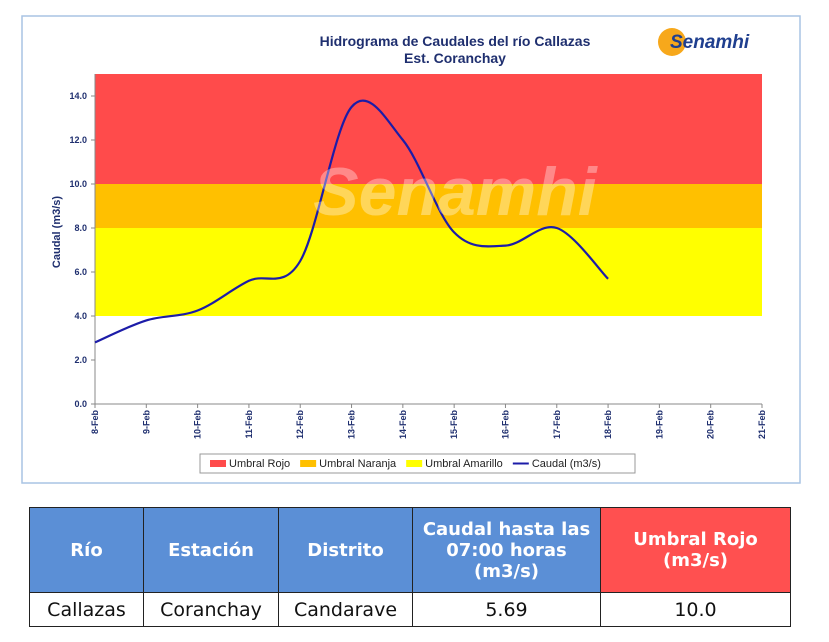 The height and width of the screenshot is (642, 829). What do you see at coordinates (455, 58) in the screenshot?
I see `chart-subtitle: Est. Coranchay` at bounding box center [455, 58].